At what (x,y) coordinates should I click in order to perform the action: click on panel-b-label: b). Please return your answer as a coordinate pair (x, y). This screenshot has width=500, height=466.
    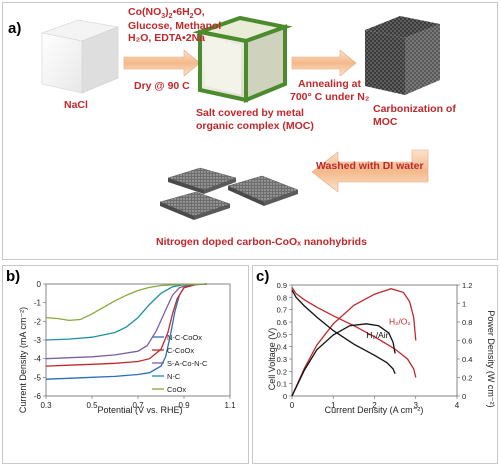
    Looking at the image, I should click on (13, 276).